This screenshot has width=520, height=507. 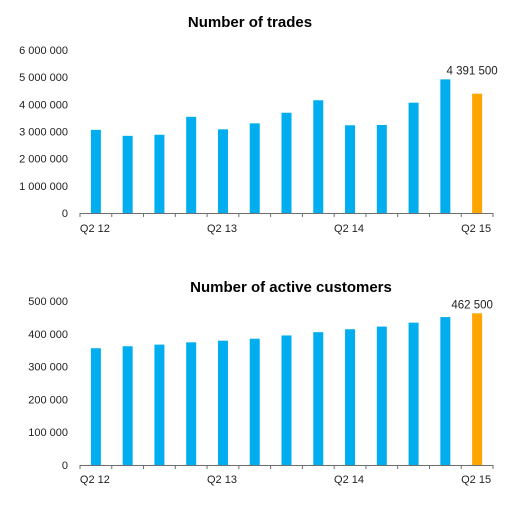 What do you see at coordinates (286, 224) in the screenshot?
I see `trades-x-axis-ticks: Q2 12 Q2 13 Q2 14 Q2 15` at bounding box center [286, 224].